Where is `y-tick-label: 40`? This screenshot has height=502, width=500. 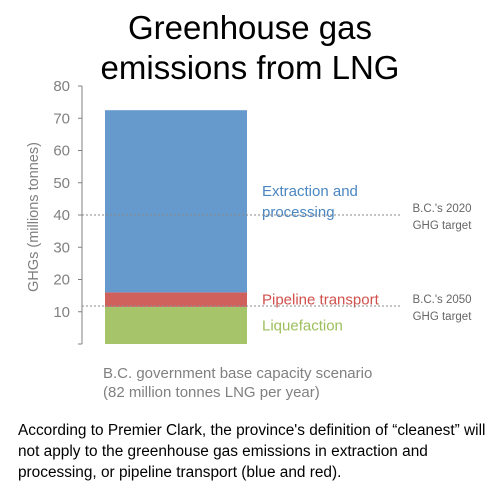 y-tick-label: 40 is located at coordinates (61, 215).